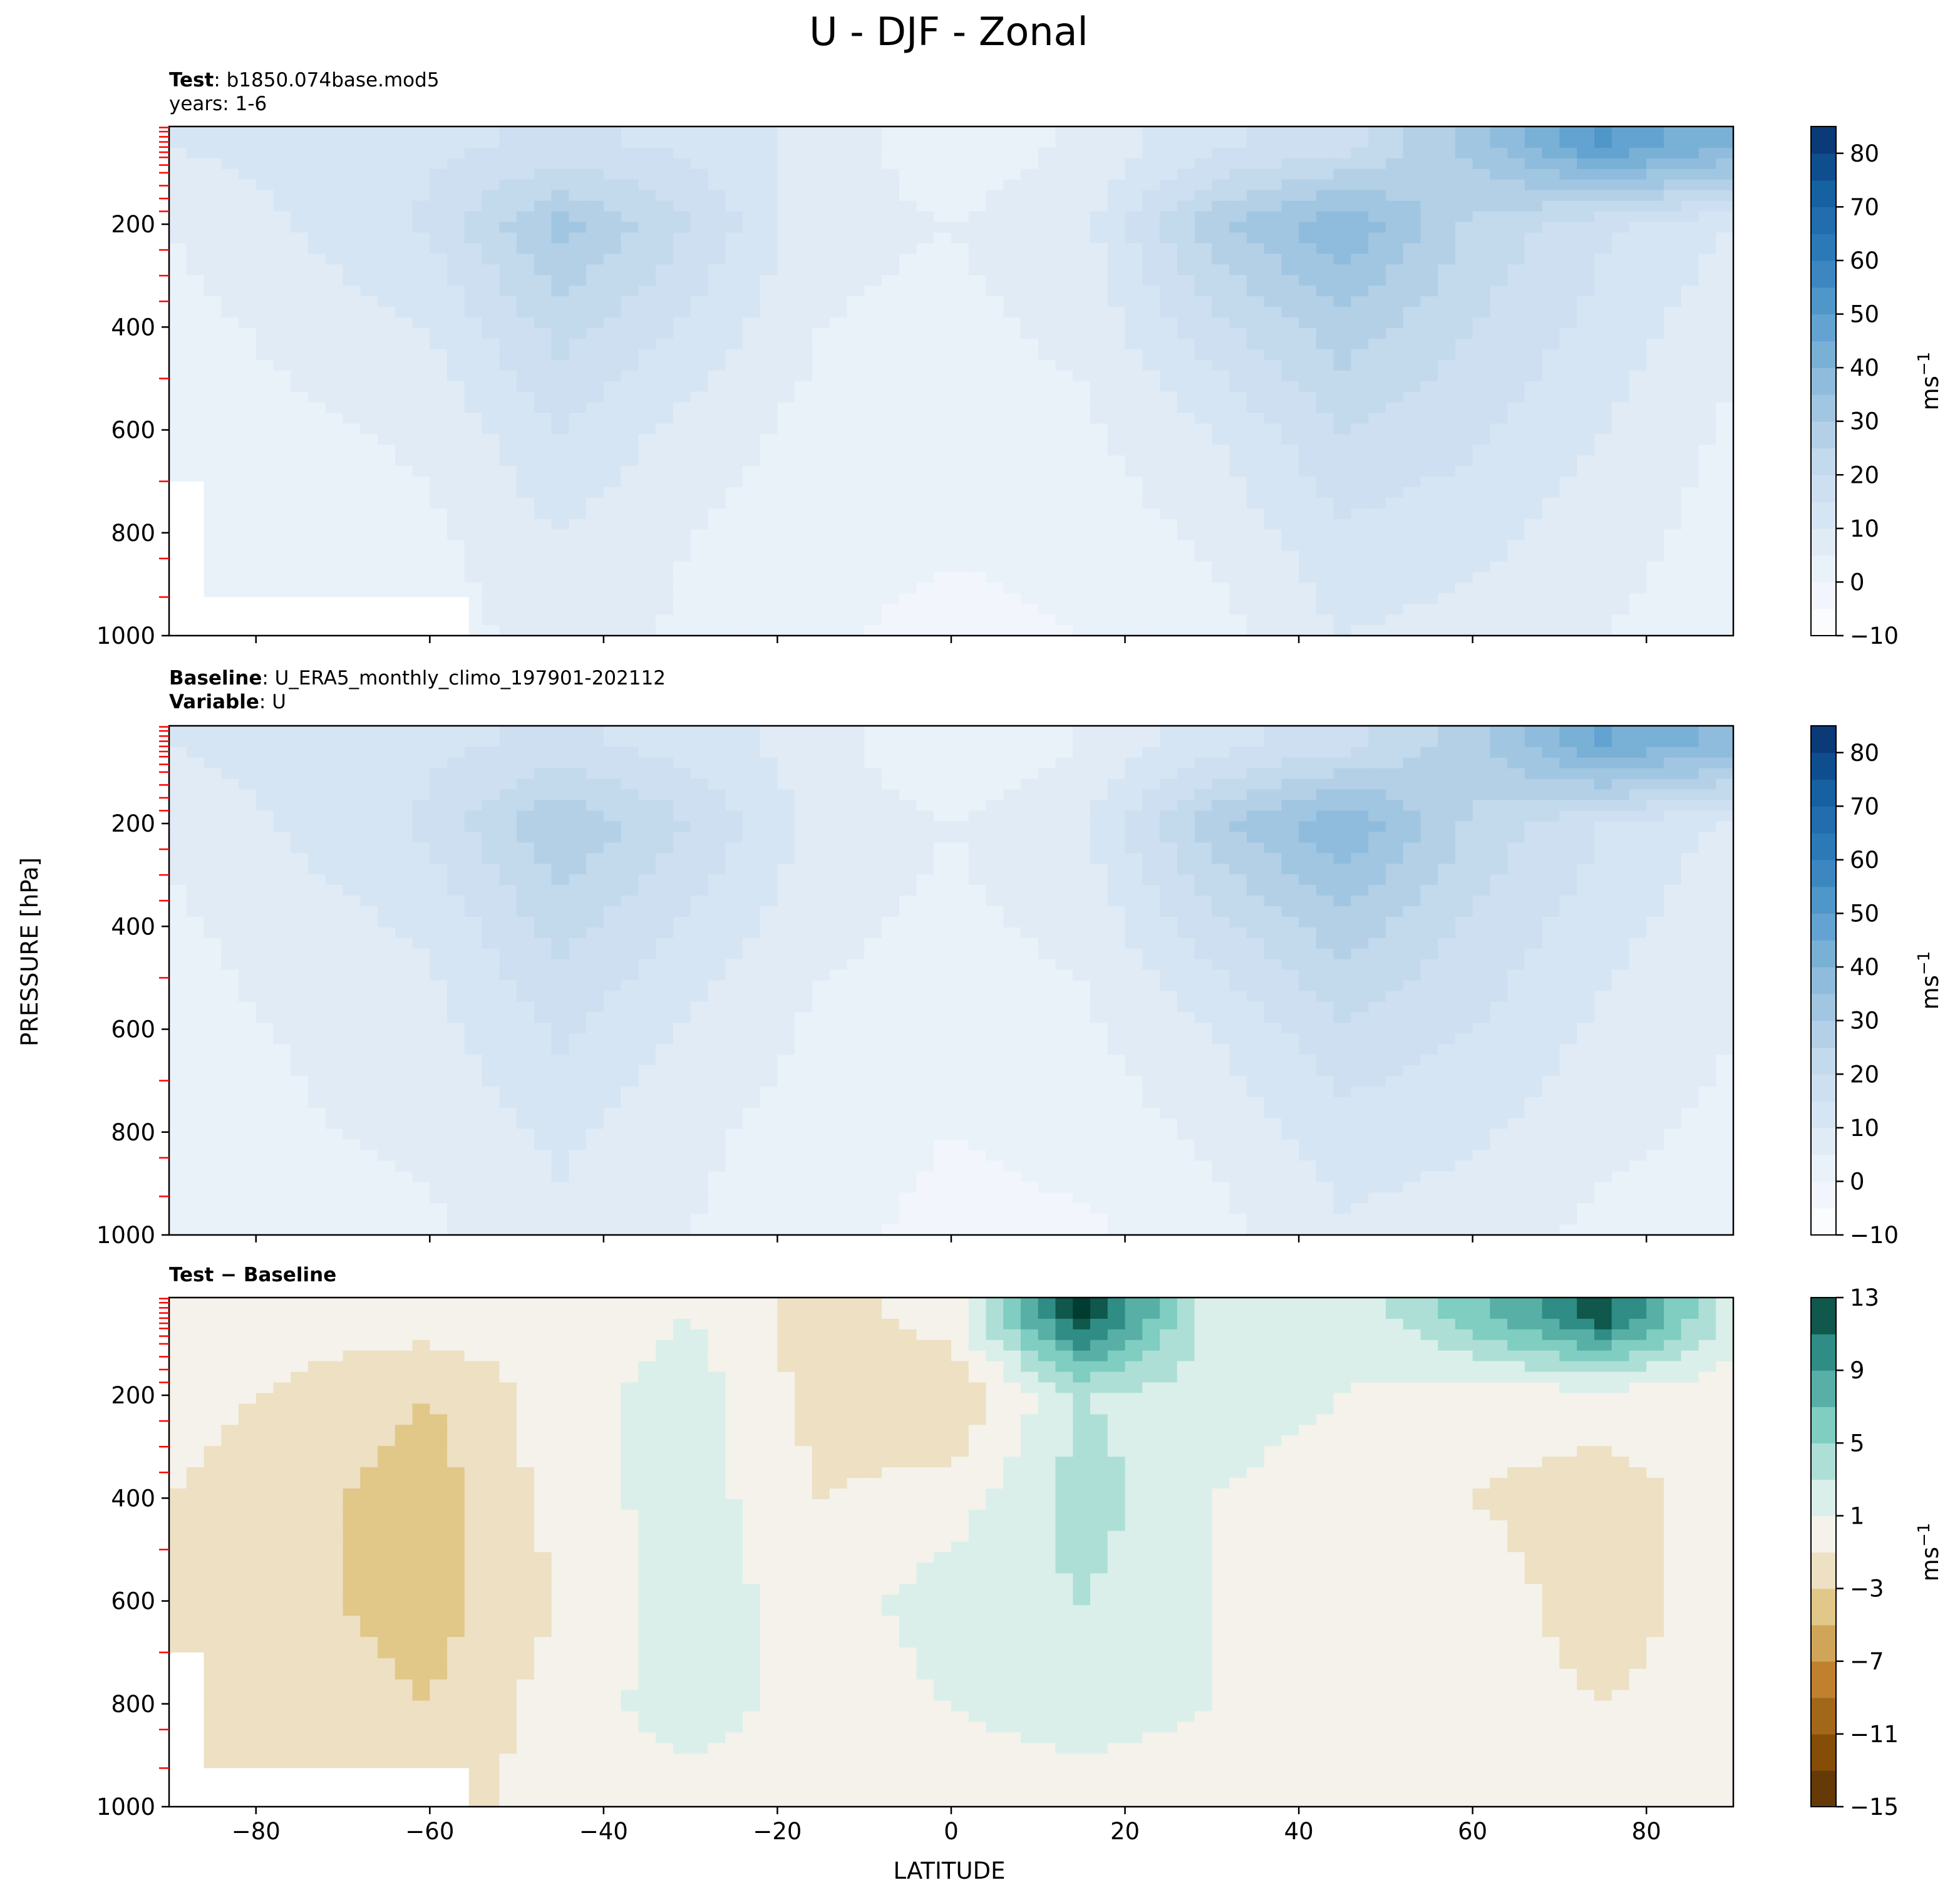 The image size is (1960, 1900). I want to click on y-tick-label: 1000, so click(125, 635).